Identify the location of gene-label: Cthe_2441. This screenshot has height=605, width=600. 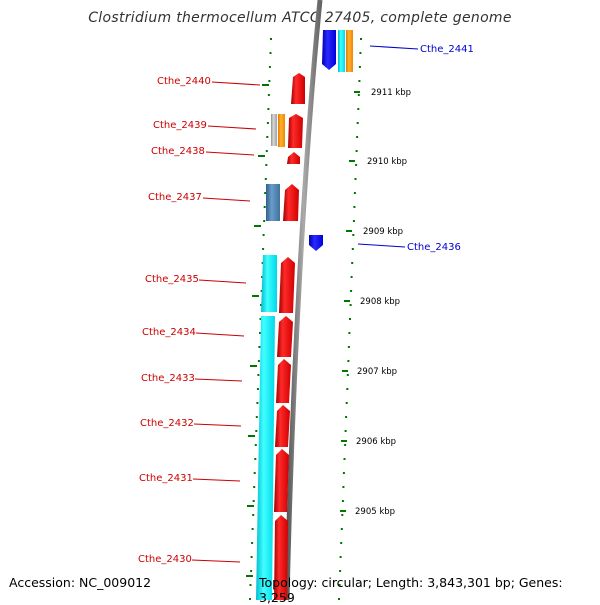
(447, 49).